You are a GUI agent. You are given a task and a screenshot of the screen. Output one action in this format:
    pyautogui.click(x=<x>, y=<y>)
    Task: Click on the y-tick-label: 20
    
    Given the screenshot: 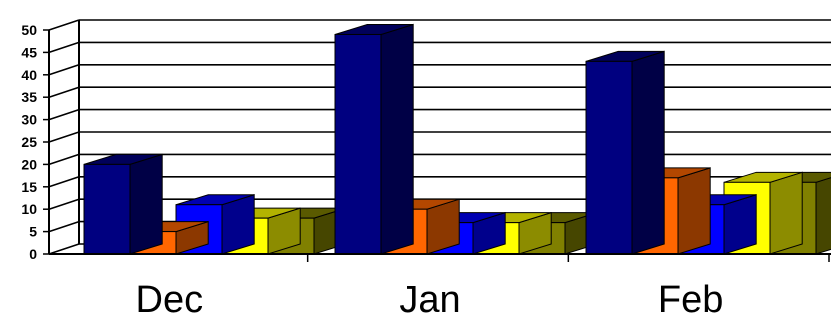 What is the action you would take?
    pyautogui.click(x=29, y=164)
    